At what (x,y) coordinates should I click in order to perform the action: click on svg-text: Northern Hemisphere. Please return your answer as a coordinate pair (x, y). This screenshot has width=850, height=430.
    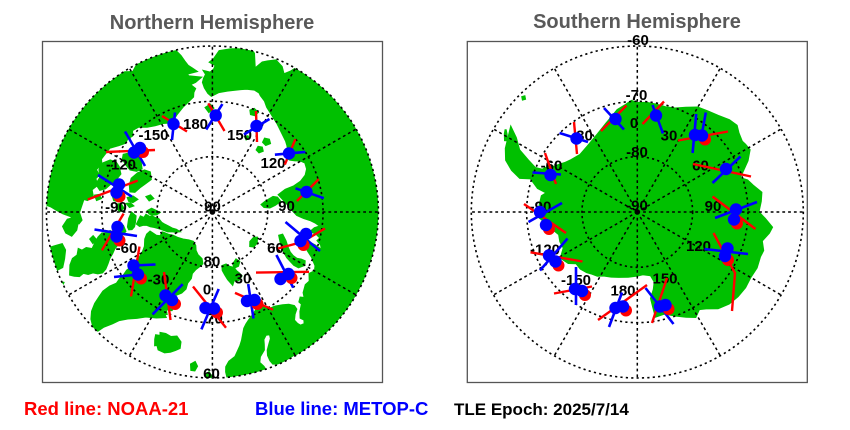
    Looking at the image, I should click on (212, 23).